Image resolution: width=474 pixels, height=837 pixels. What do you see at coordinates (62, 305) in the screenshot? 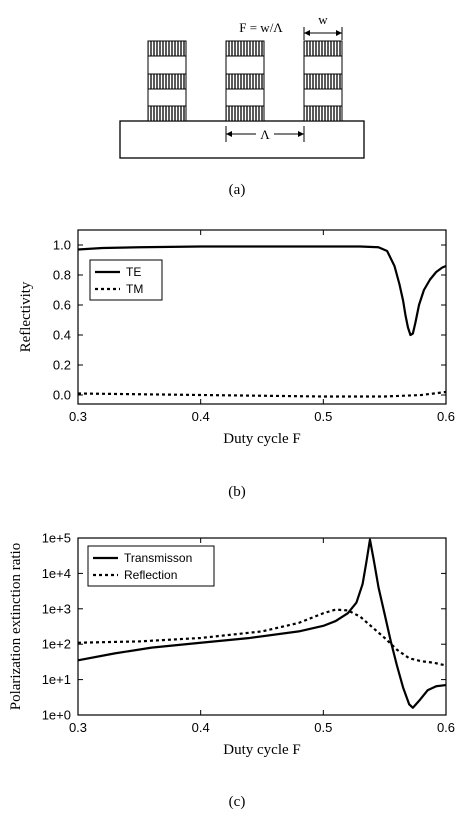
I see `y-tick-label: 0.6` at bounding box center [62, 305].